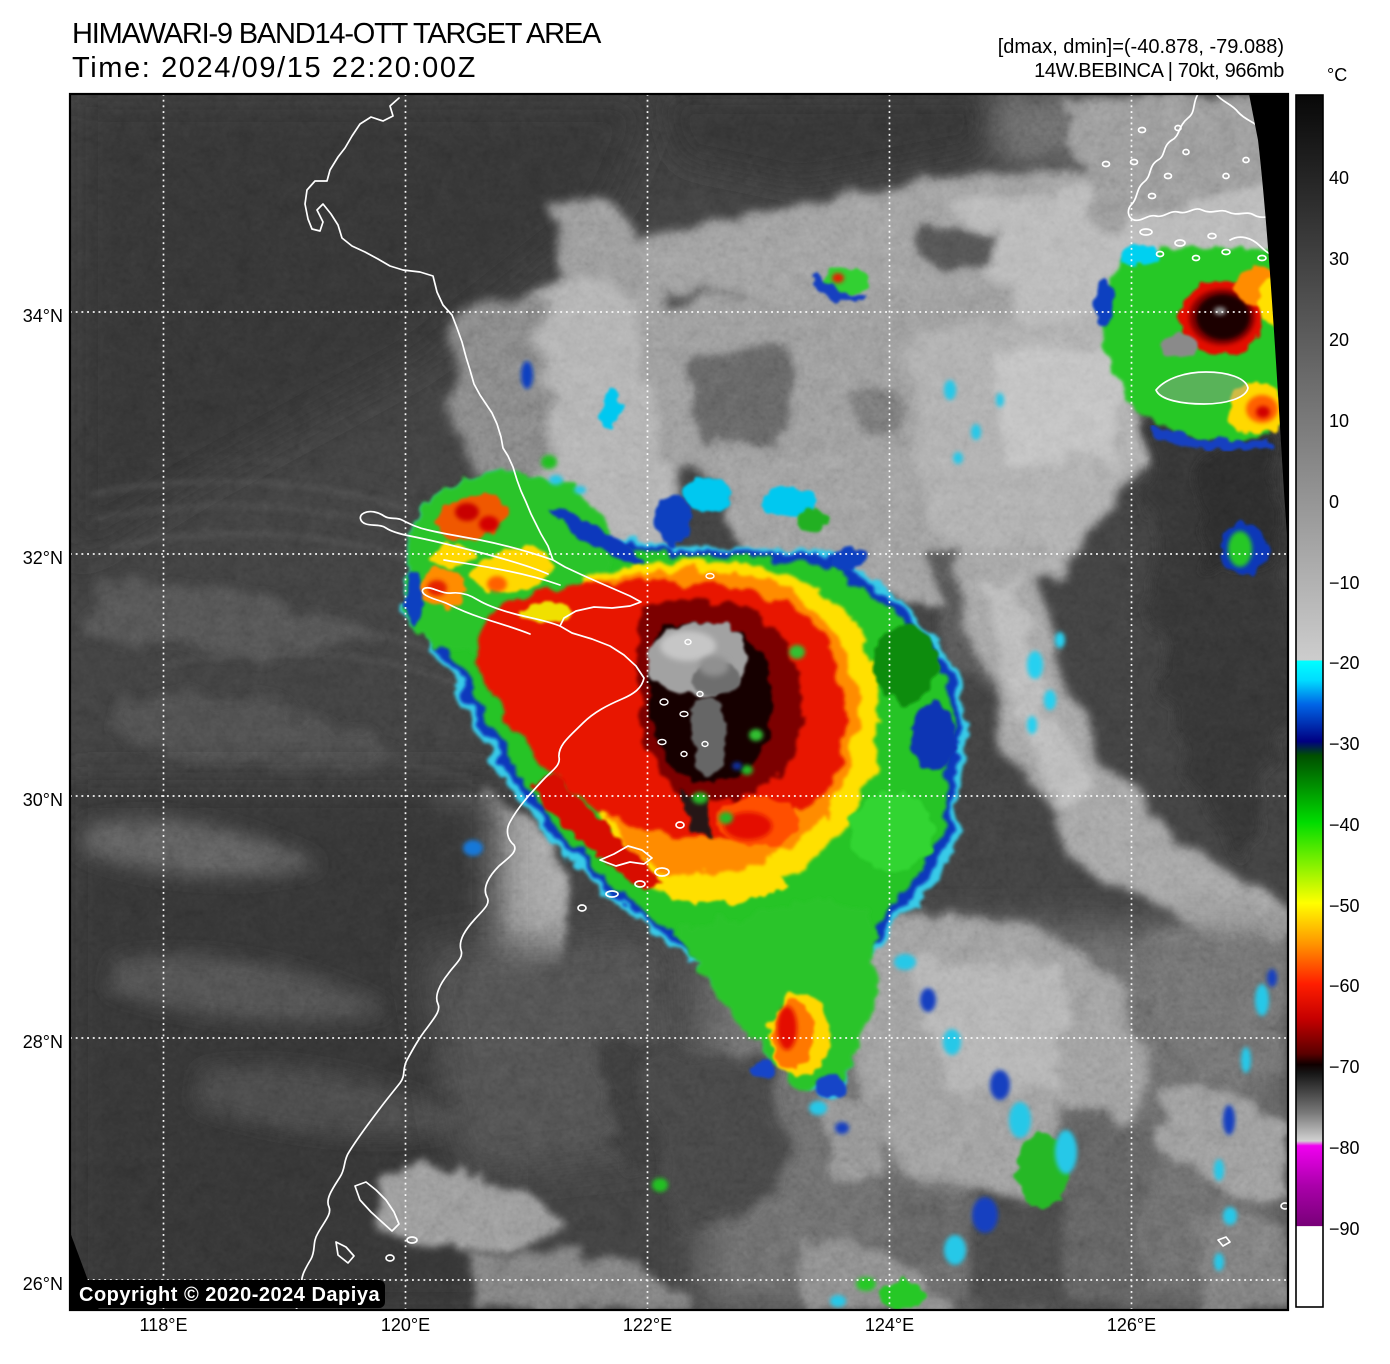  I want to click on svg-text: −40, so click(1344, 825).